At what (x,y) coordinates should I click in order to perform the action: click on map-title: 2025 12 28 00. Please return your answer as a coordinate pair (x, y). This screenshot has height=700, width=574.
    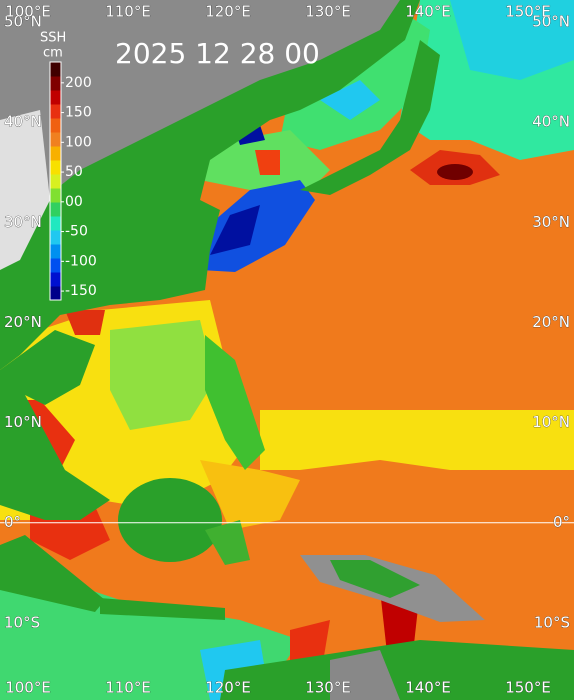
    Looking at the image, I should click on (217, 53).